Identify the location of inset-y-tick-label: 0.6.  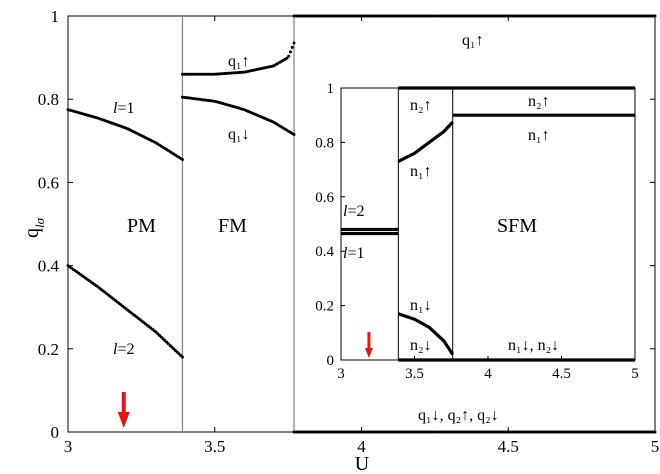
(324, 198).